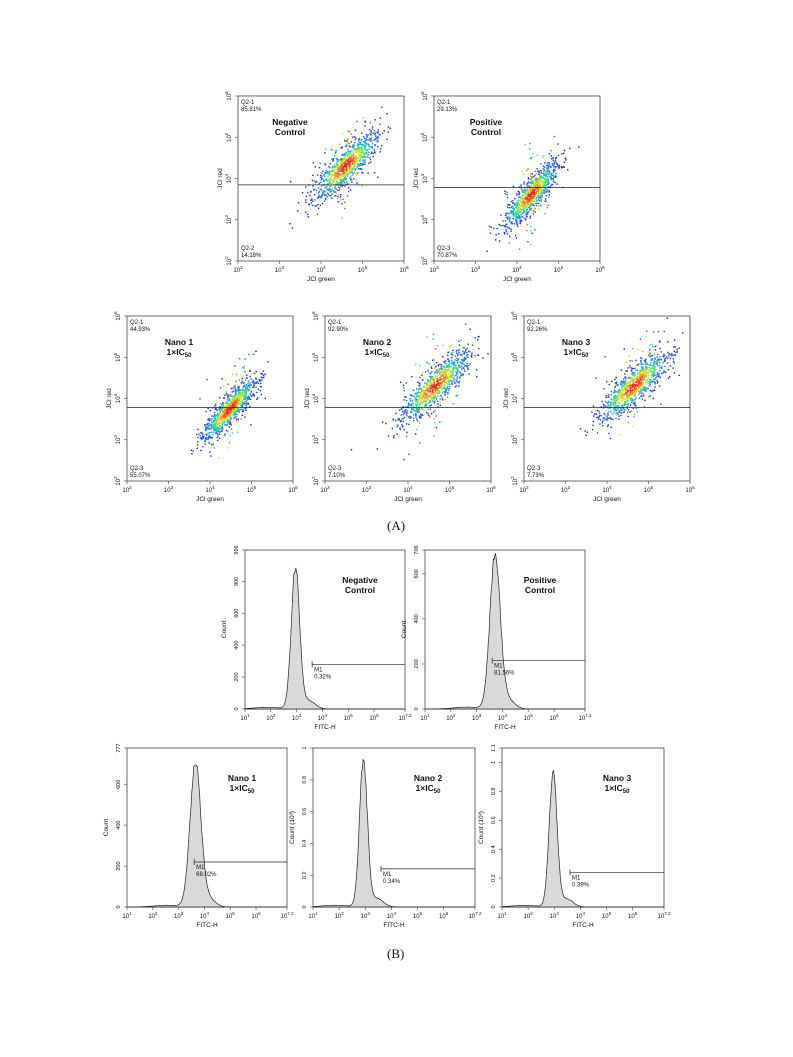 Image resolution: width=793 pixels, height=1057 pixels. Describe the element at coordinates (325, 727) in the screenshot. I see `x-axis-label: FITC-H` at that location.